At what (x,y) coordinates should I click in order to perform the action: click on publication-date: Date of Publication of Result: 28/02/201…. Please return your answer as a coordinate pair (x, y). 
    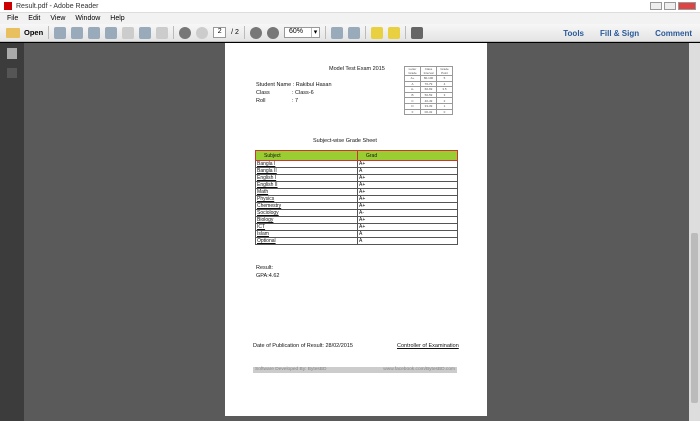
    Looking at the image, I should click on (303, 346).